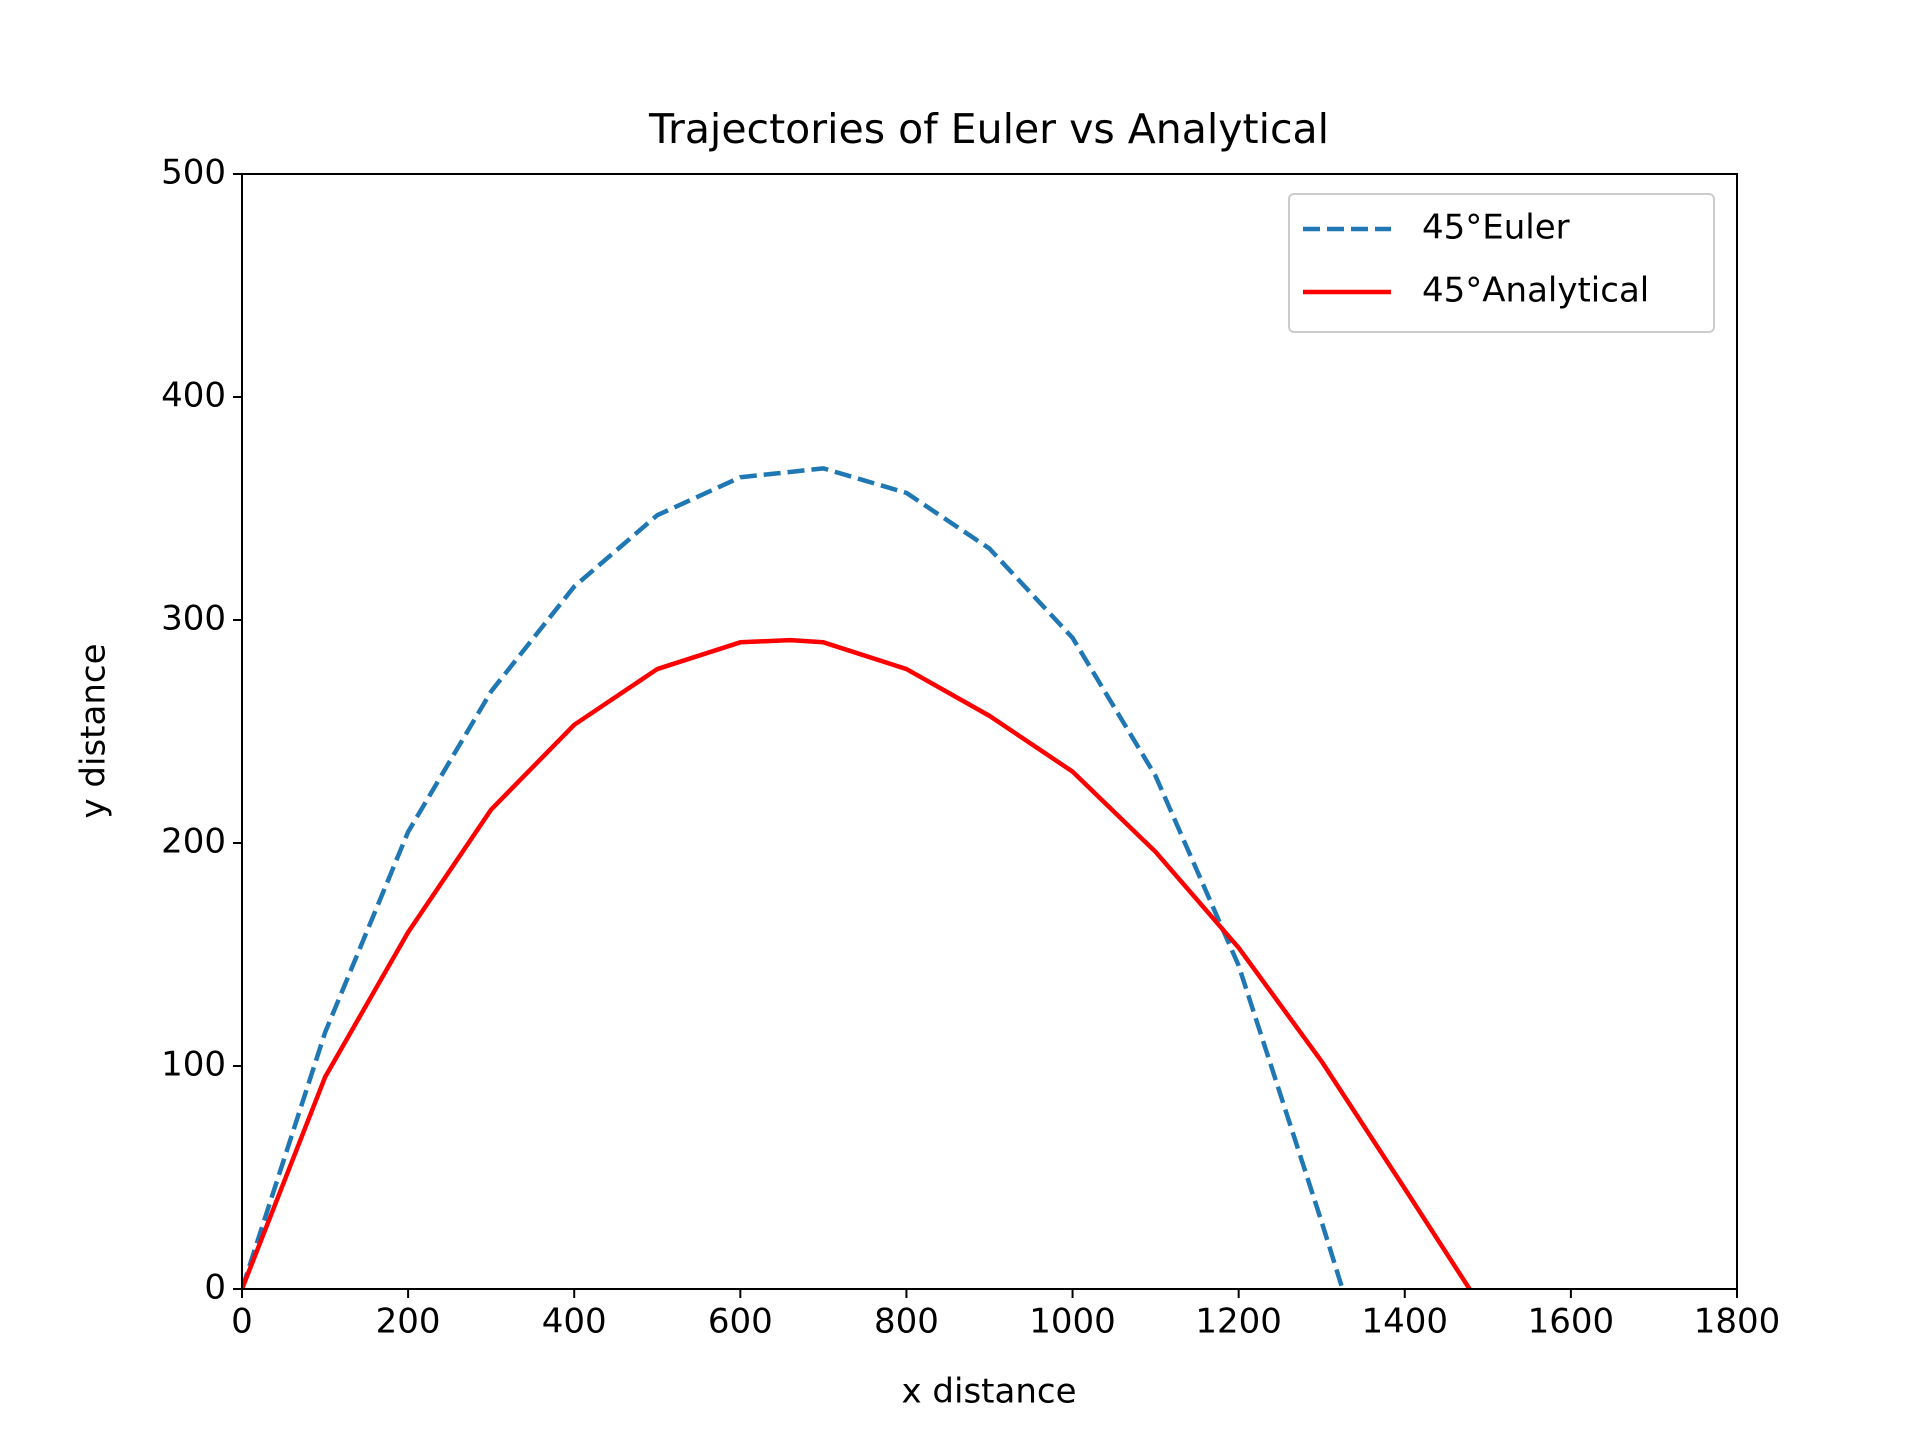 Image resolution: width=1920 pixels, height=1440 pixels. I want to click on x-tick-label: 1200, so click(1238, 1322).